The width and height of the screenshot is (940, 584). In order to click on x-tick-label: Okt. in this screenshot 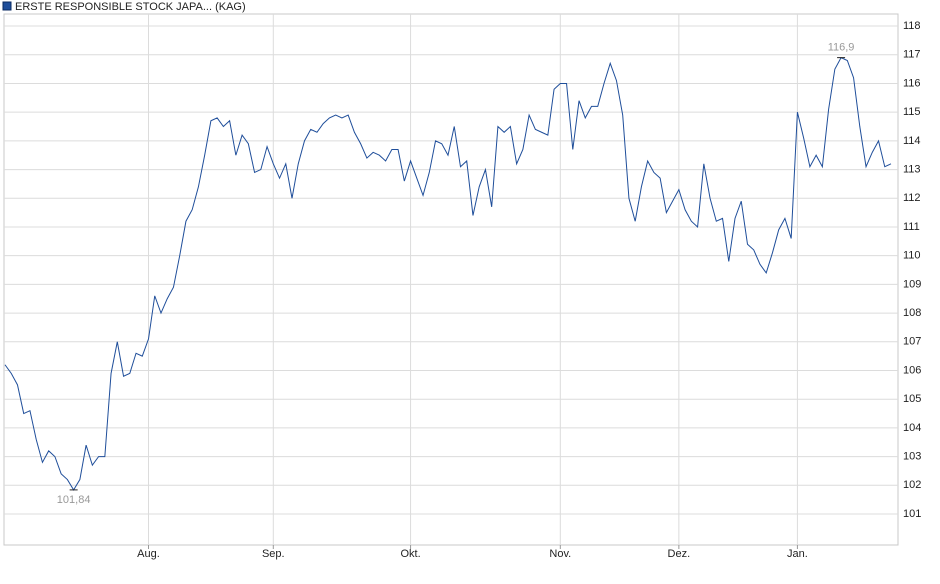, I will do `click(410, 554)`.